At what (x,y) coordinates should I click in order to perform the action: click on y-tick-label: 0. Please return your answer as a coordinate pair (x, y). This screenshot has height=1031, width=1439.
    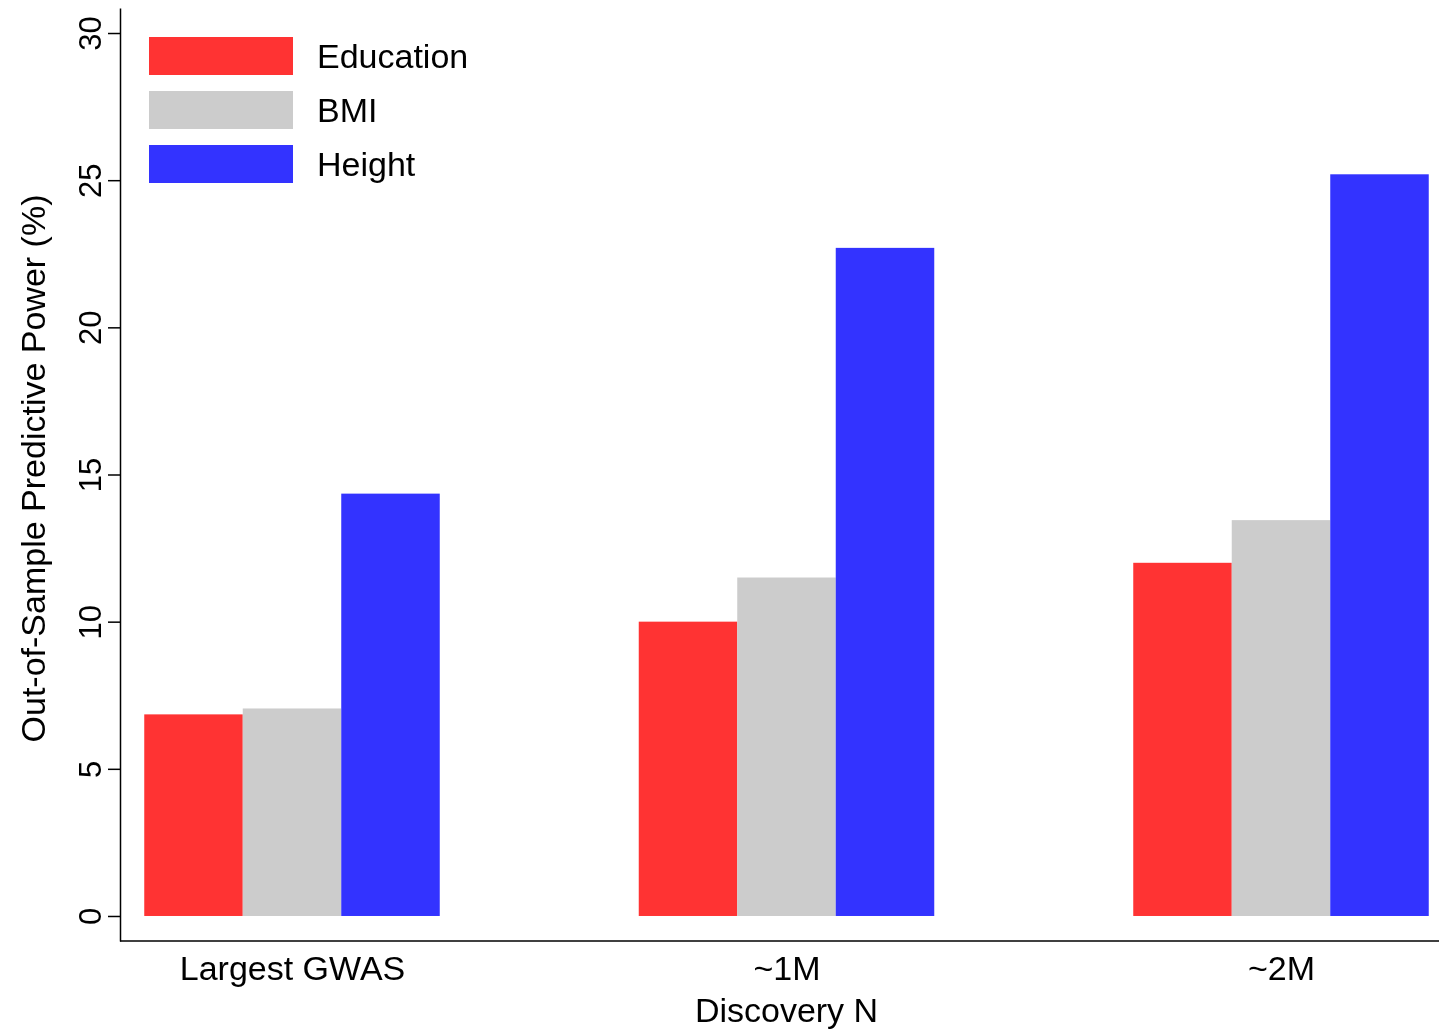
    Looking at the image, I should click on (90, 916).